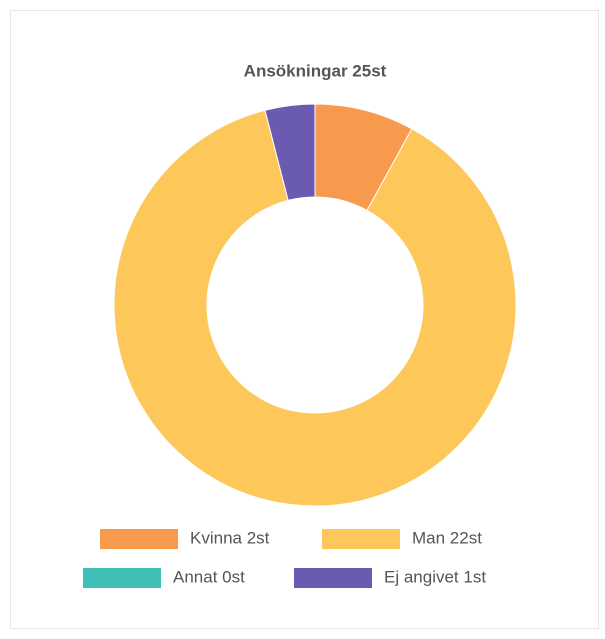 This screenshot has height=639, width=605. Describe the element at coordinates (290, 152) in the screenshot. I see `doughnut-segment` at that location.